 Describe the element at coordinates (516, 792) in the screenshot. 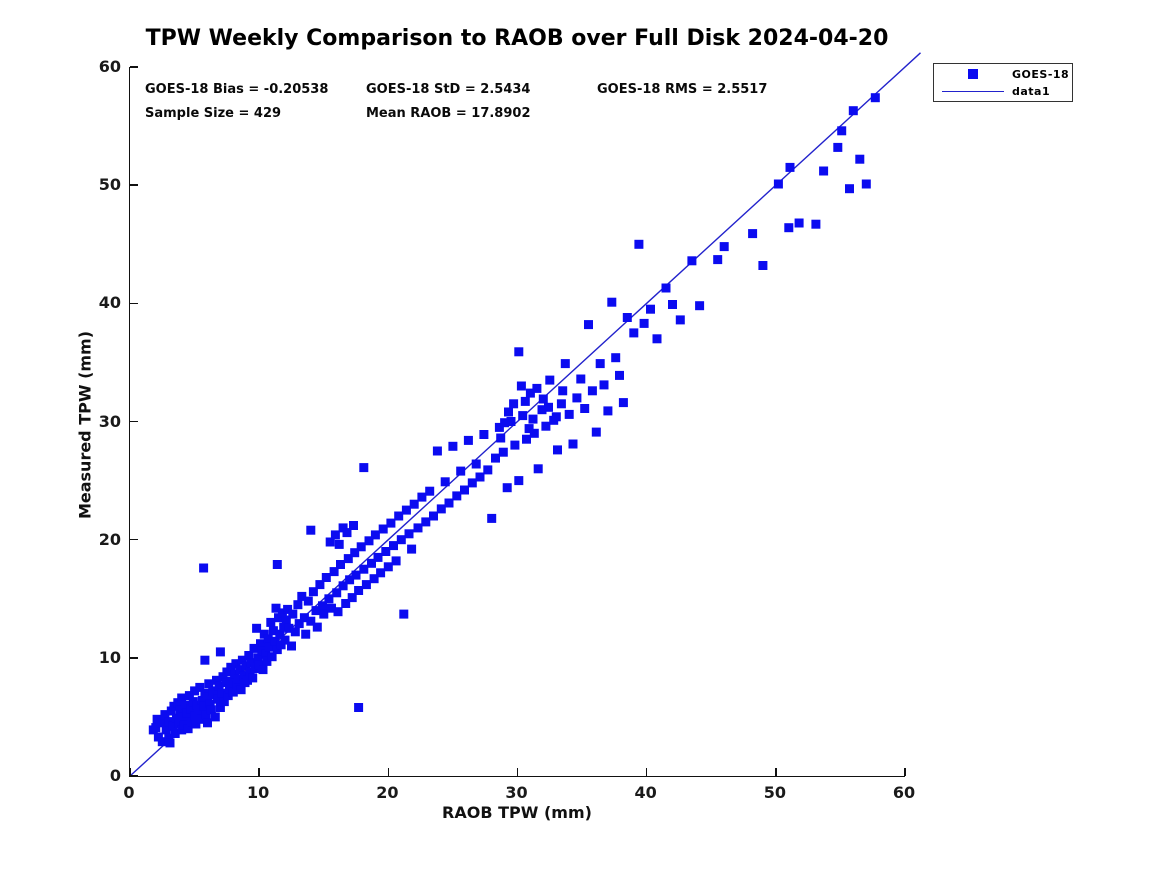

I see `x-tick-label: 30` at that location.